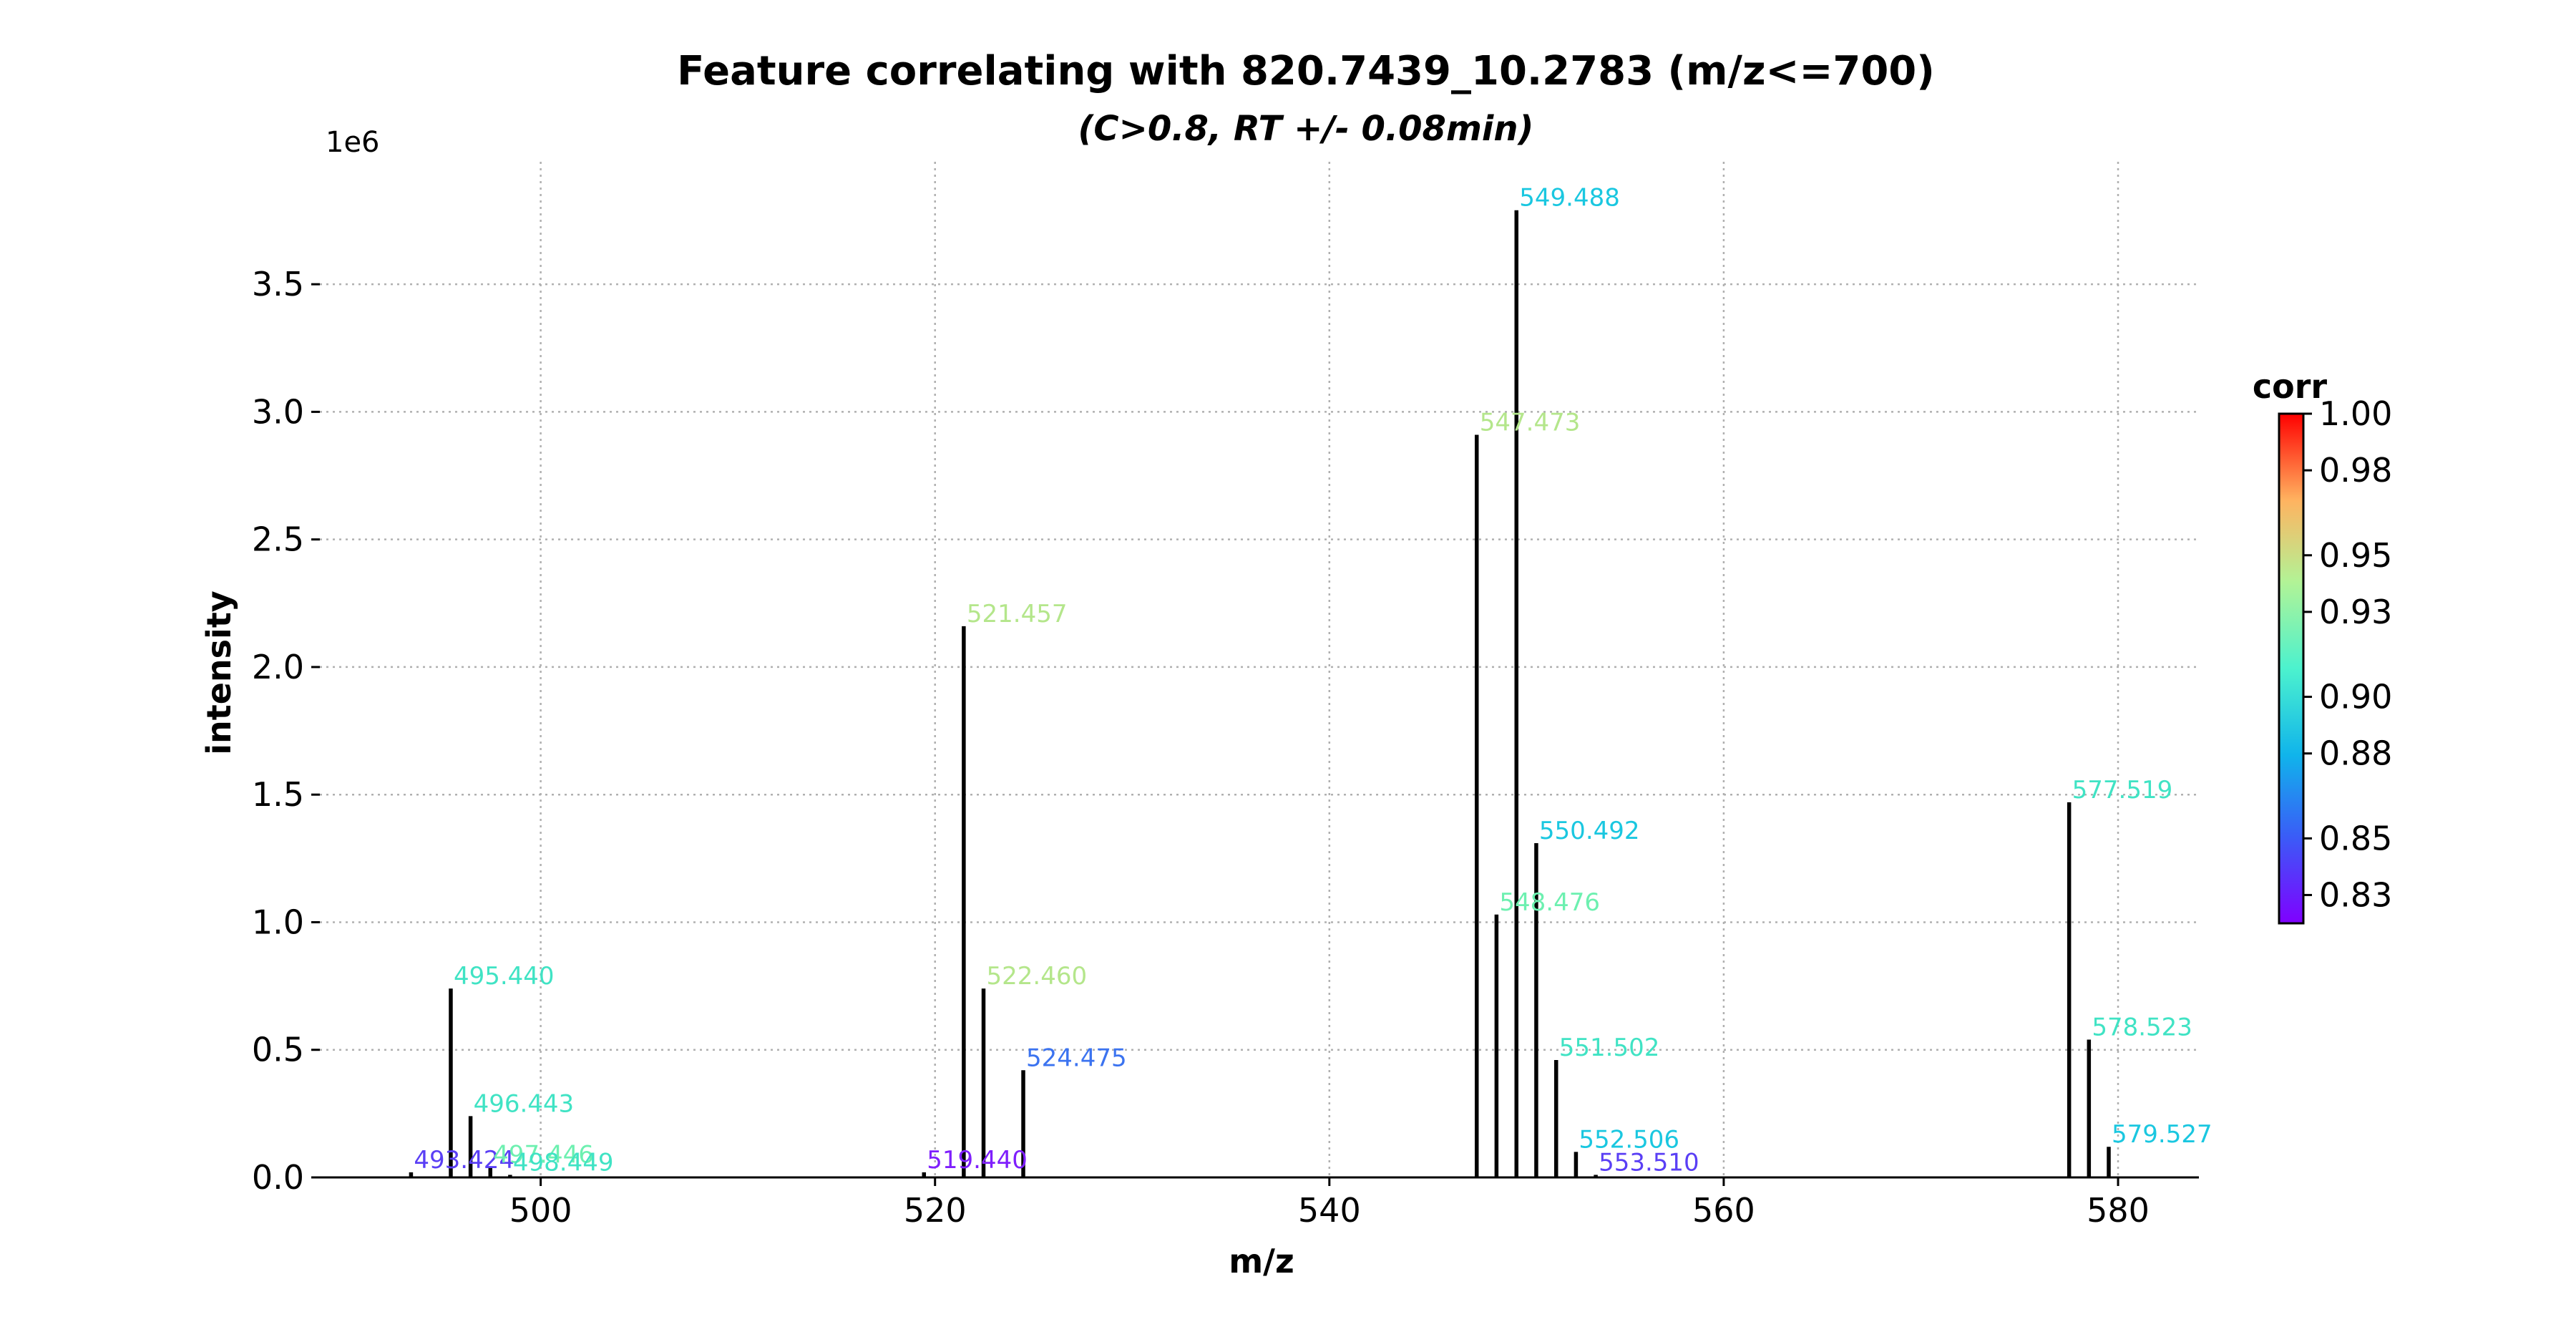  I want to click on colorbar-tick-label: 0.90, so click(2355, 697).